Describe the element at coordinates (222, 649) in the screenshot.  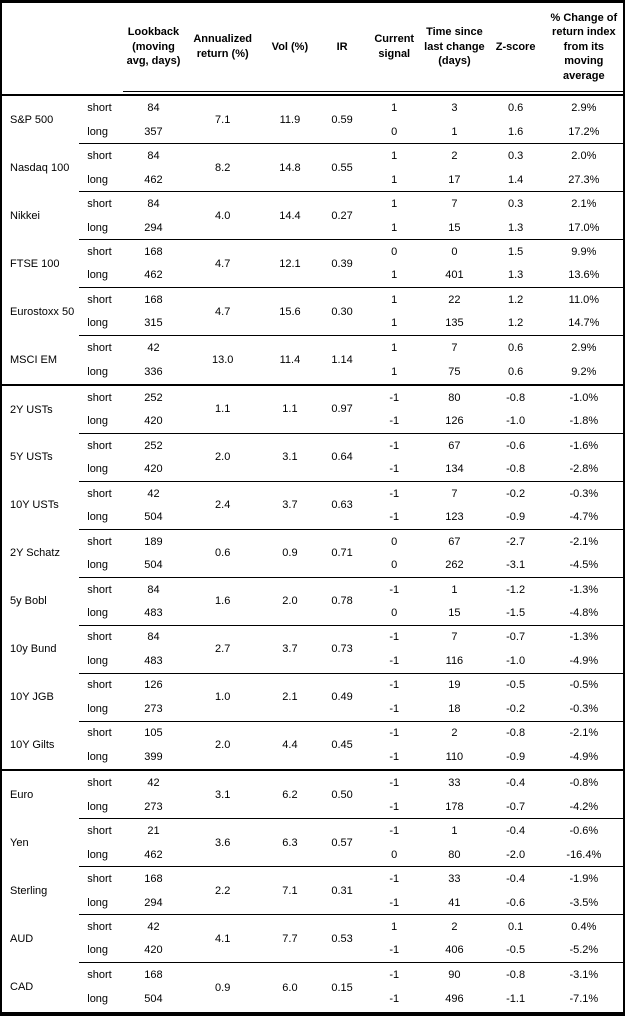
I see `annualized-return-value: 2.7` at that location.